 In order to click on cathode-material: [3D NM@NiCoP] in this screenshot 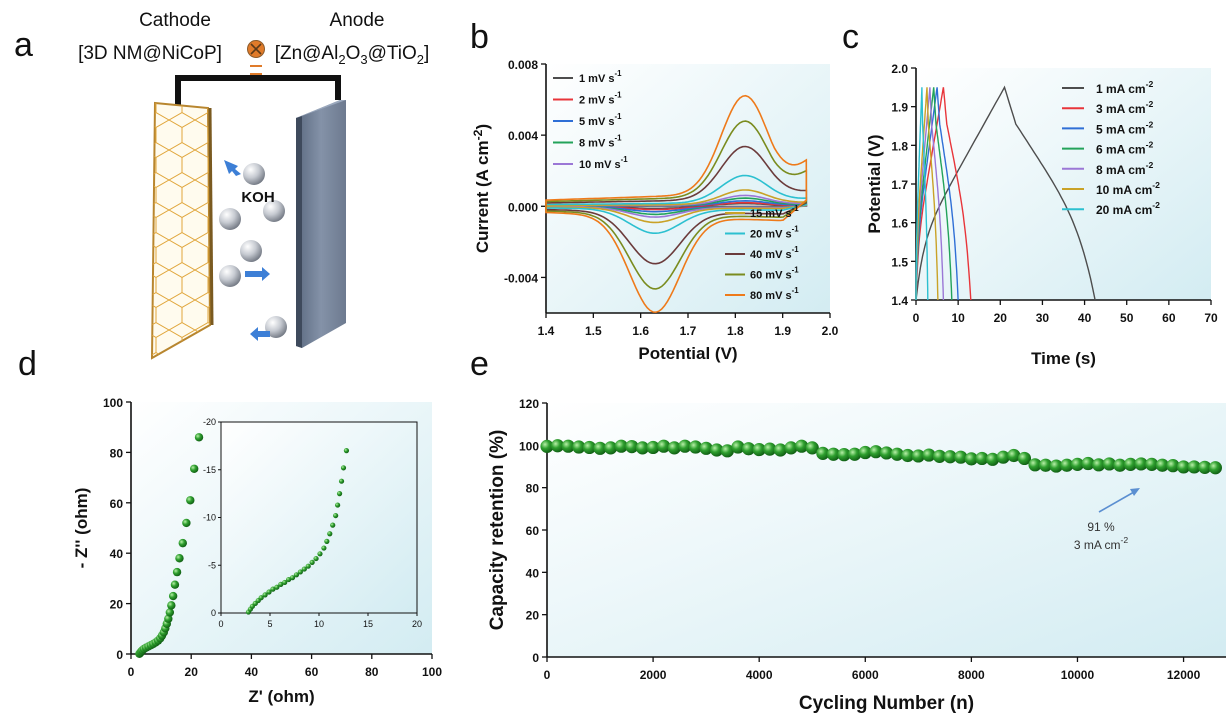, I will do `click(150, 53)`.